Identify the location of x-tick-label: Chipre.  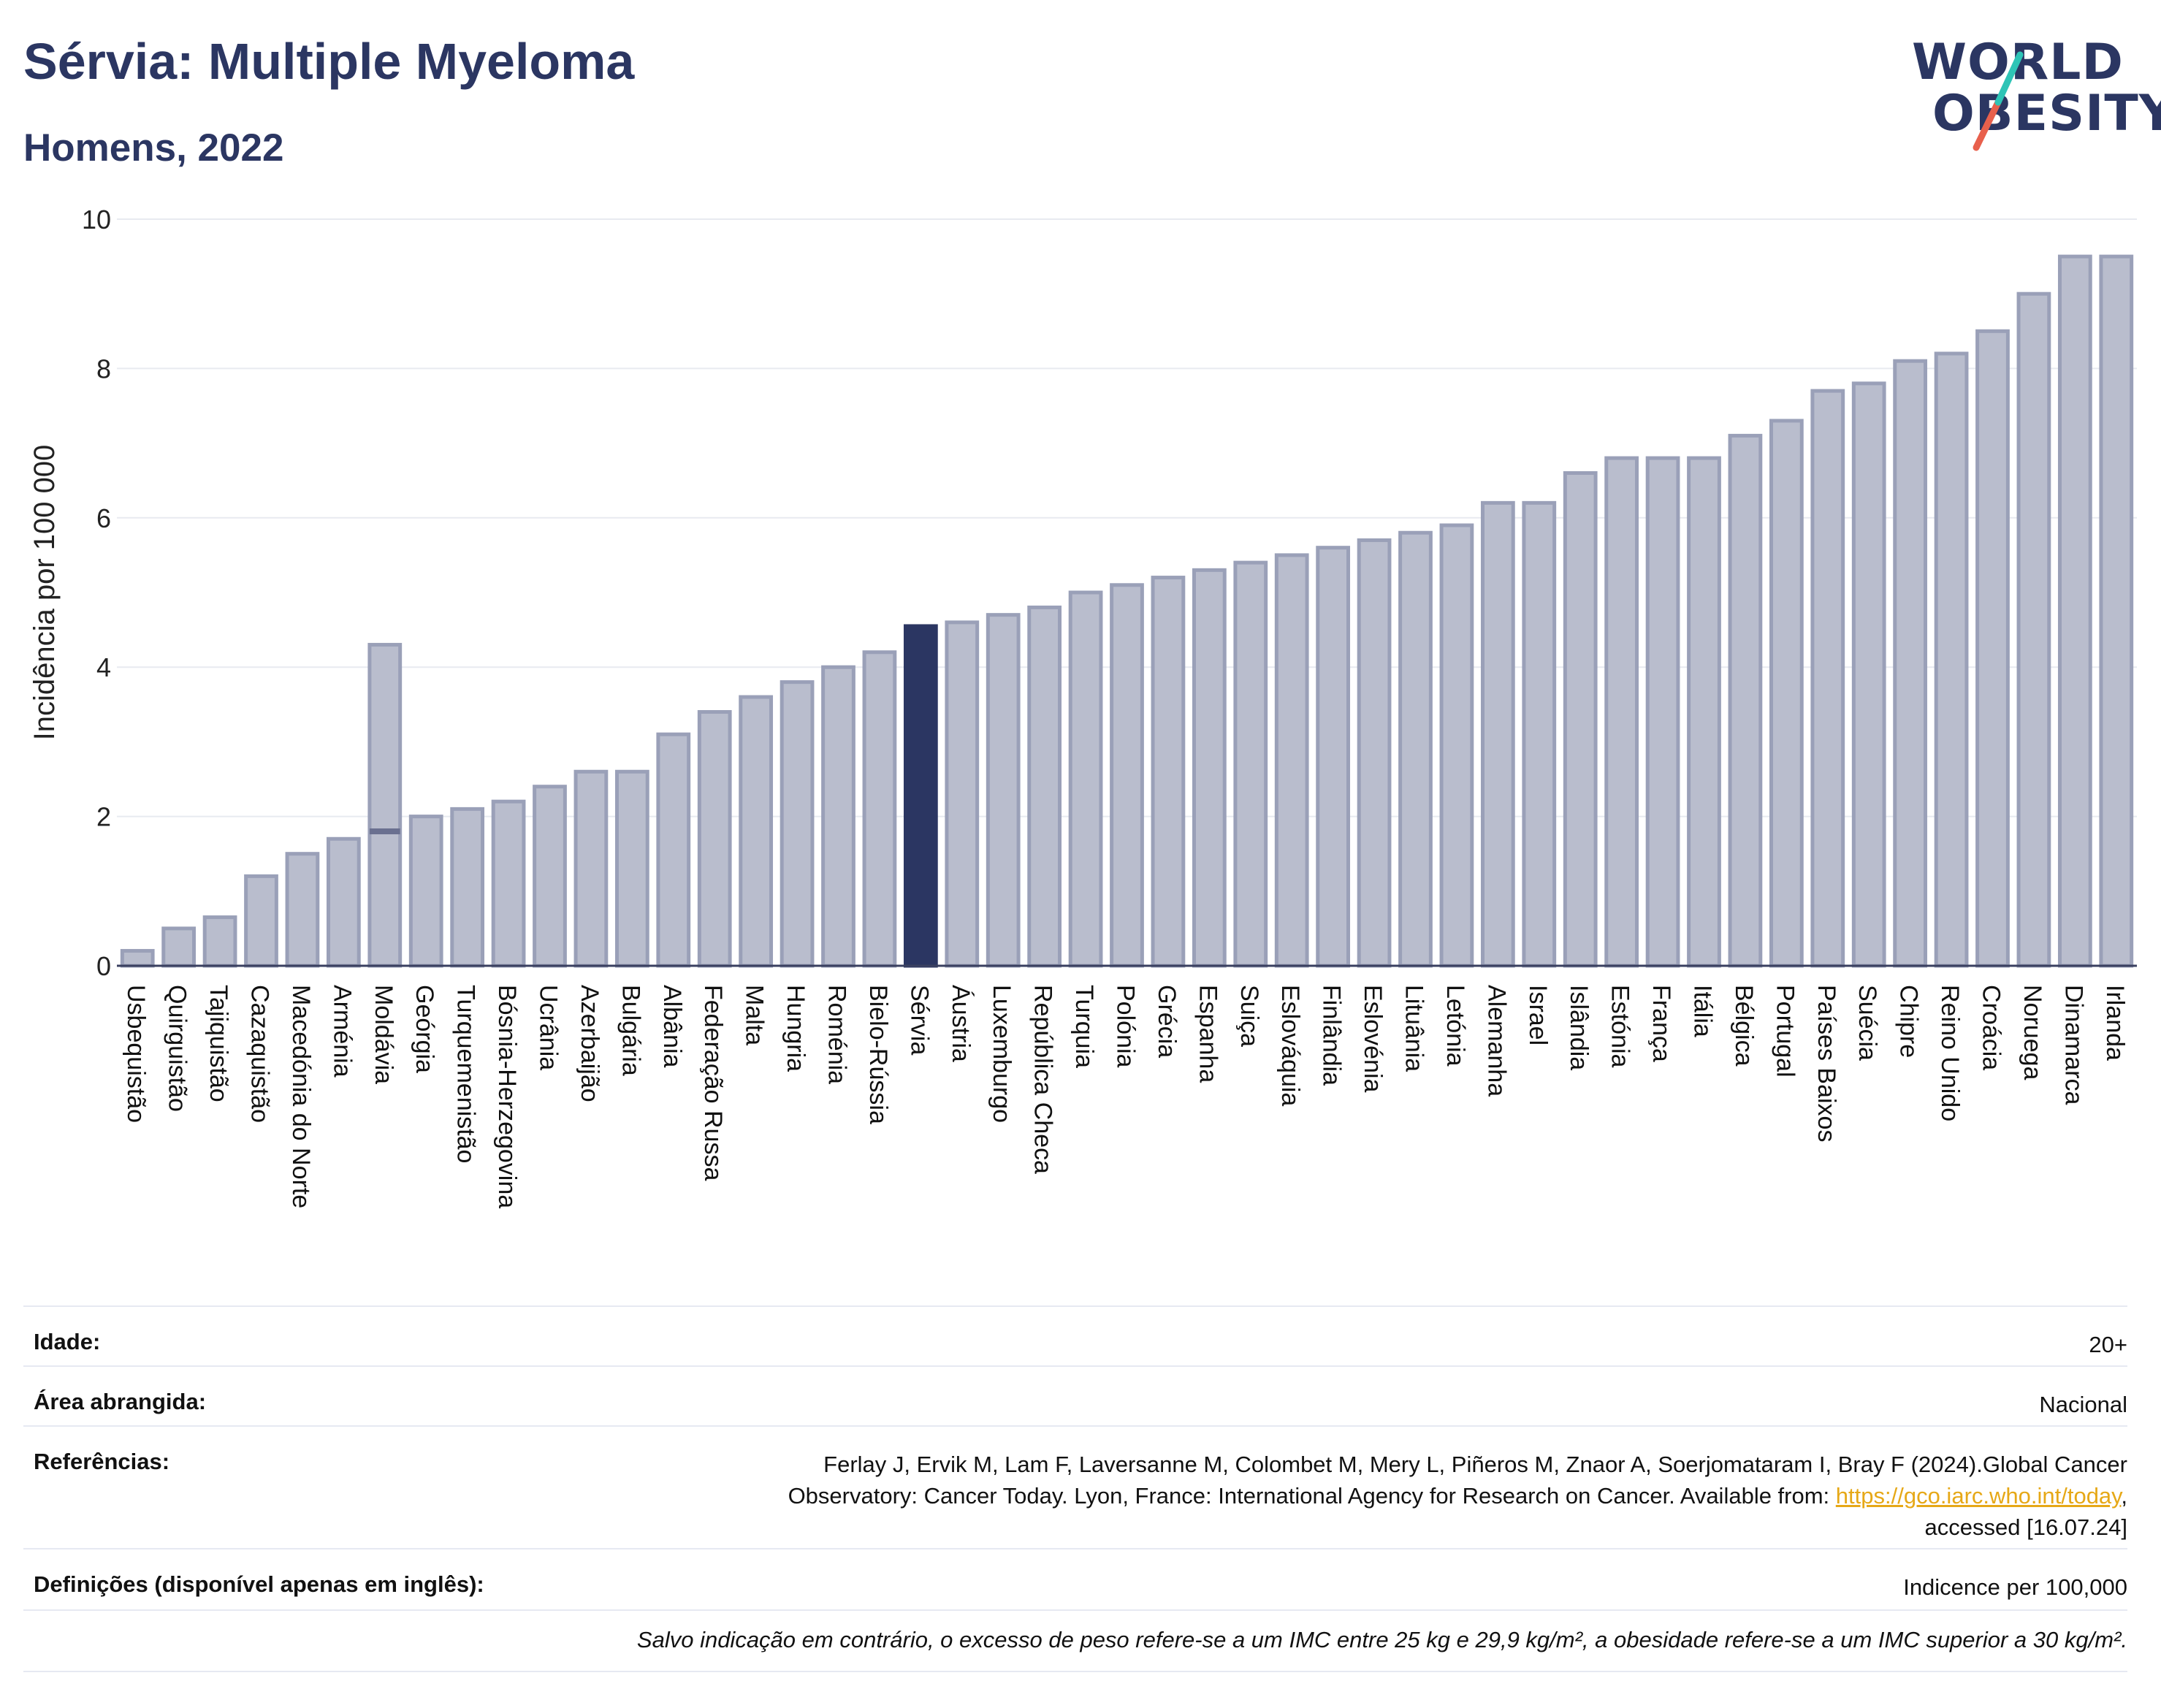
(1909, 1021).